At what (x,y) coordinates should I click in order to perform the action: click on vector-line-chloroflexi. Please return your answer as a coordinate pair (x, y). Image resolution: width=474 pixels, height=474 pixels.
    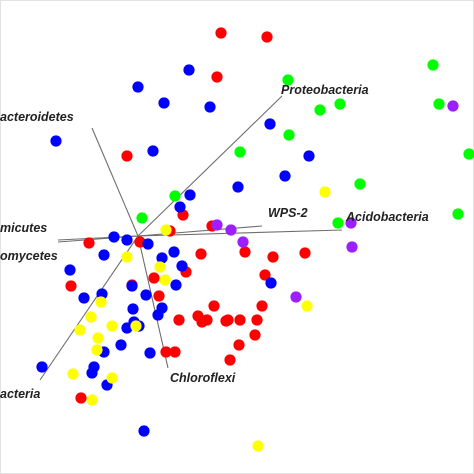
    Looking at the image, I should click on (153, 302).